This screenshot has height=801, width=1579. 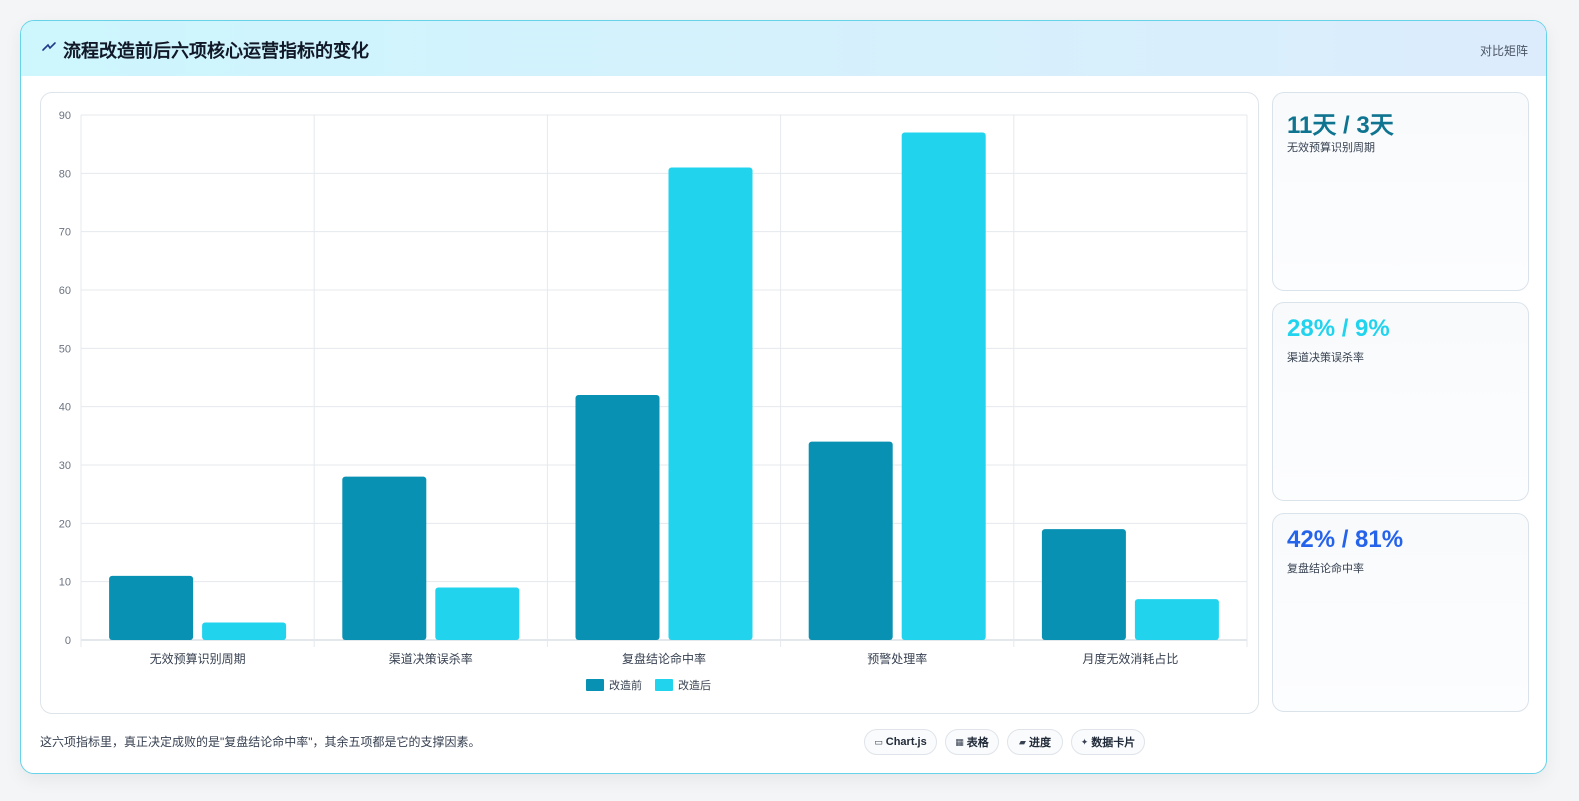 I want to click on y-tick-label: 70, so click(x=65, y=233).